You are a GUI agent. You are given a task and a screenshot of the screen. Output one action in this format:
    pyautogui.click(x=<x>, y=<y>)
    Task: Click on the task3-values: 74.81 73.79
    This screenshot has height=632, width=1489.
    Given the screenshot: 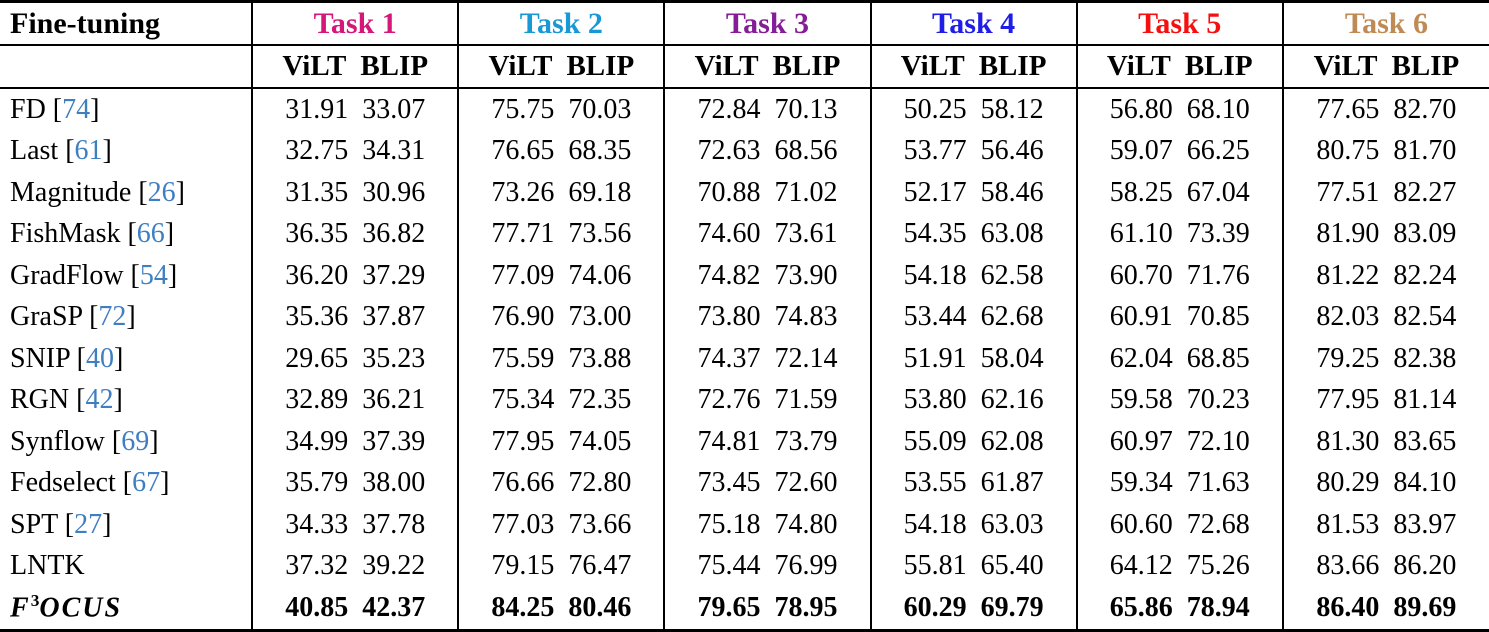 What is the action you would take?
    pyautogui.click(x=767, y=442)
    